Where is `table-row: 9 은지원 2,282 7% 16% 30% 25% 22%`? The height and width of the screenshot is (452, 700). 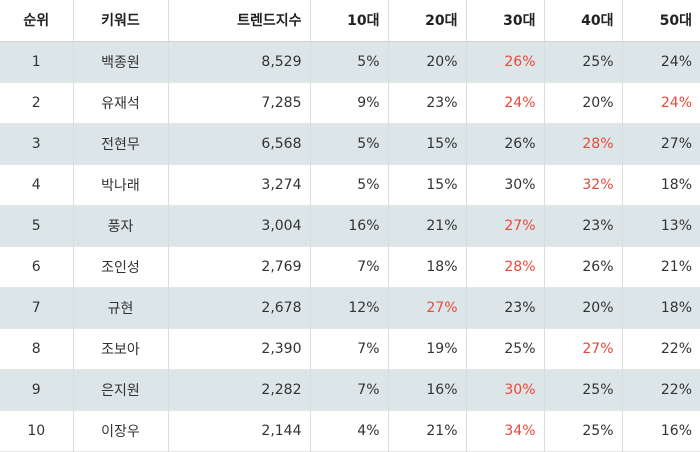 table-row: 9 은지원 2,282 7% 16% 30% 25% 22% is located at coordinates (350, 389).